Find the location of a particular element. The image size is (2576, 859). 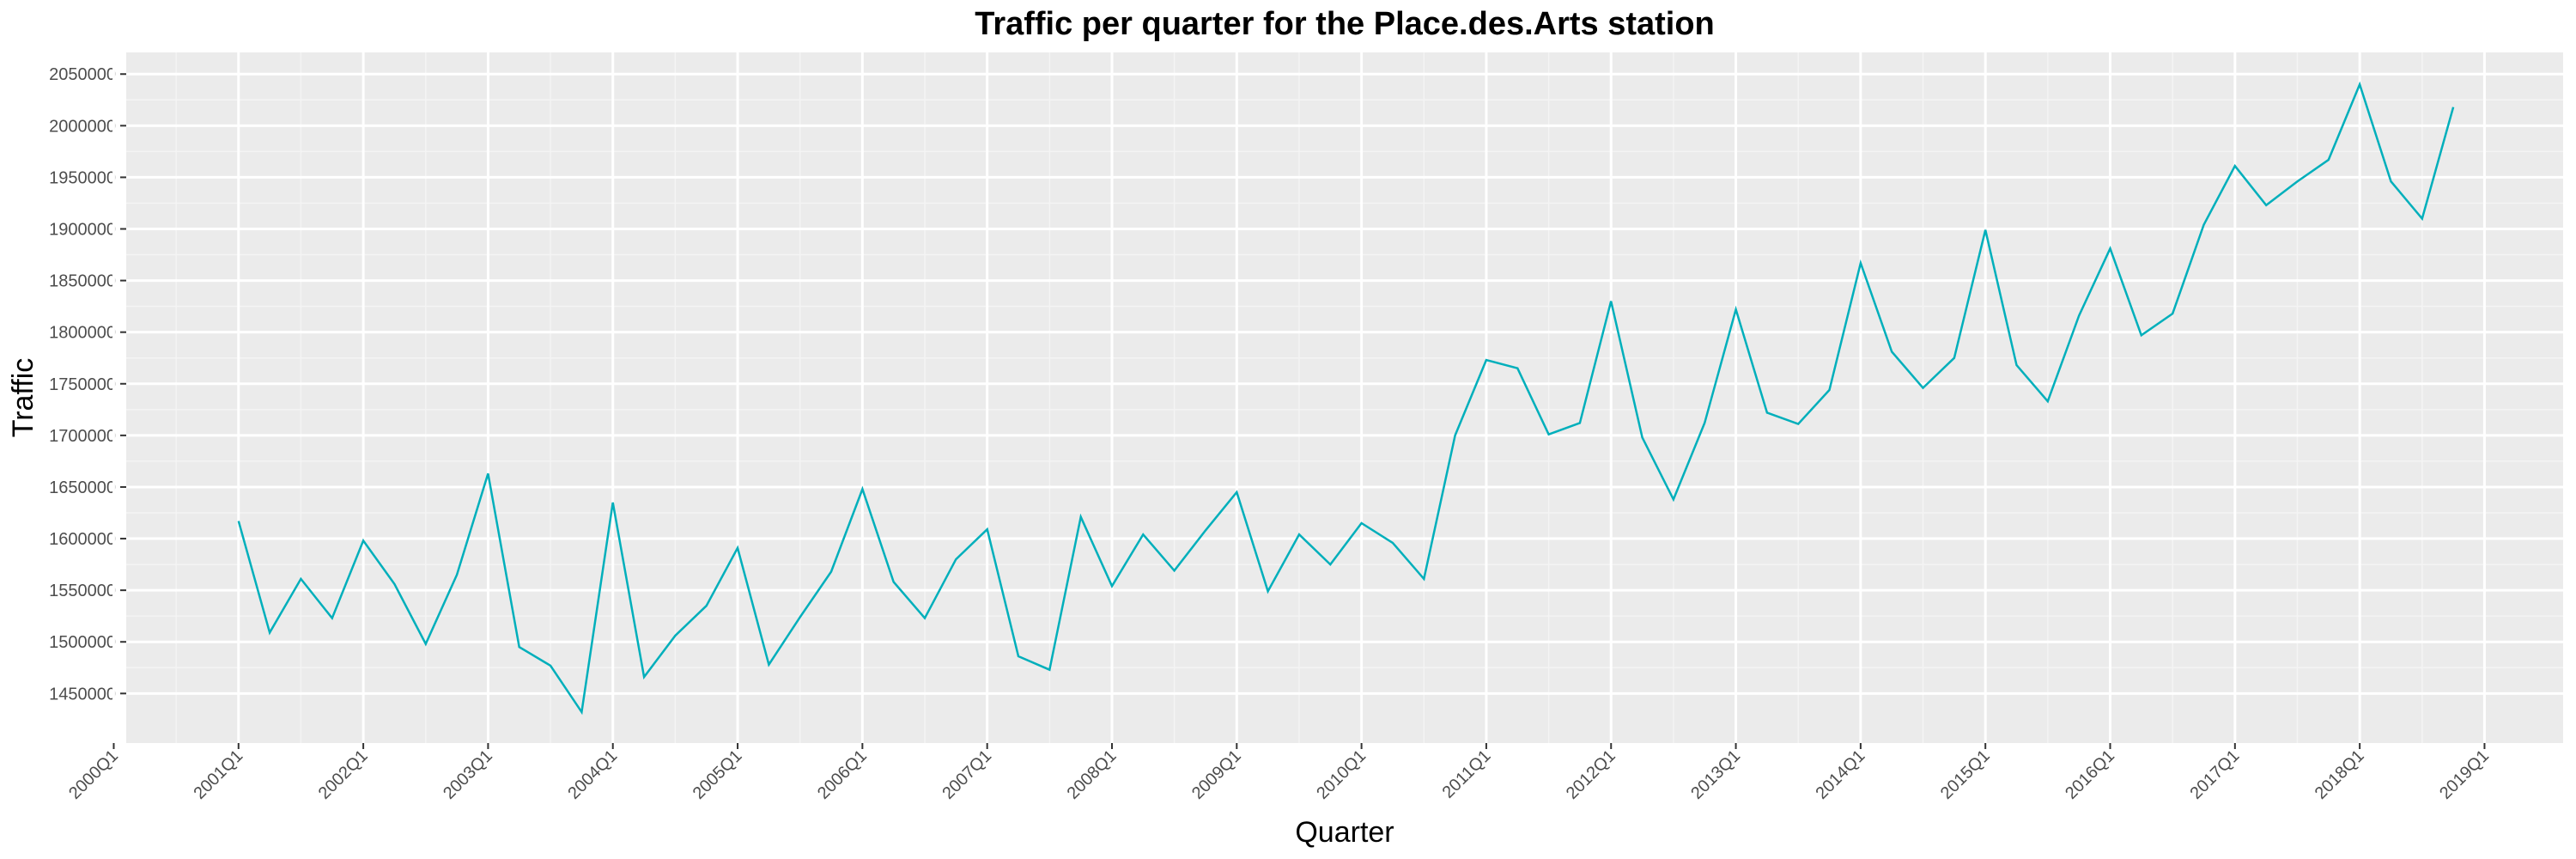

y-tick-label: 1450000 is located at coordinates (82, 694).